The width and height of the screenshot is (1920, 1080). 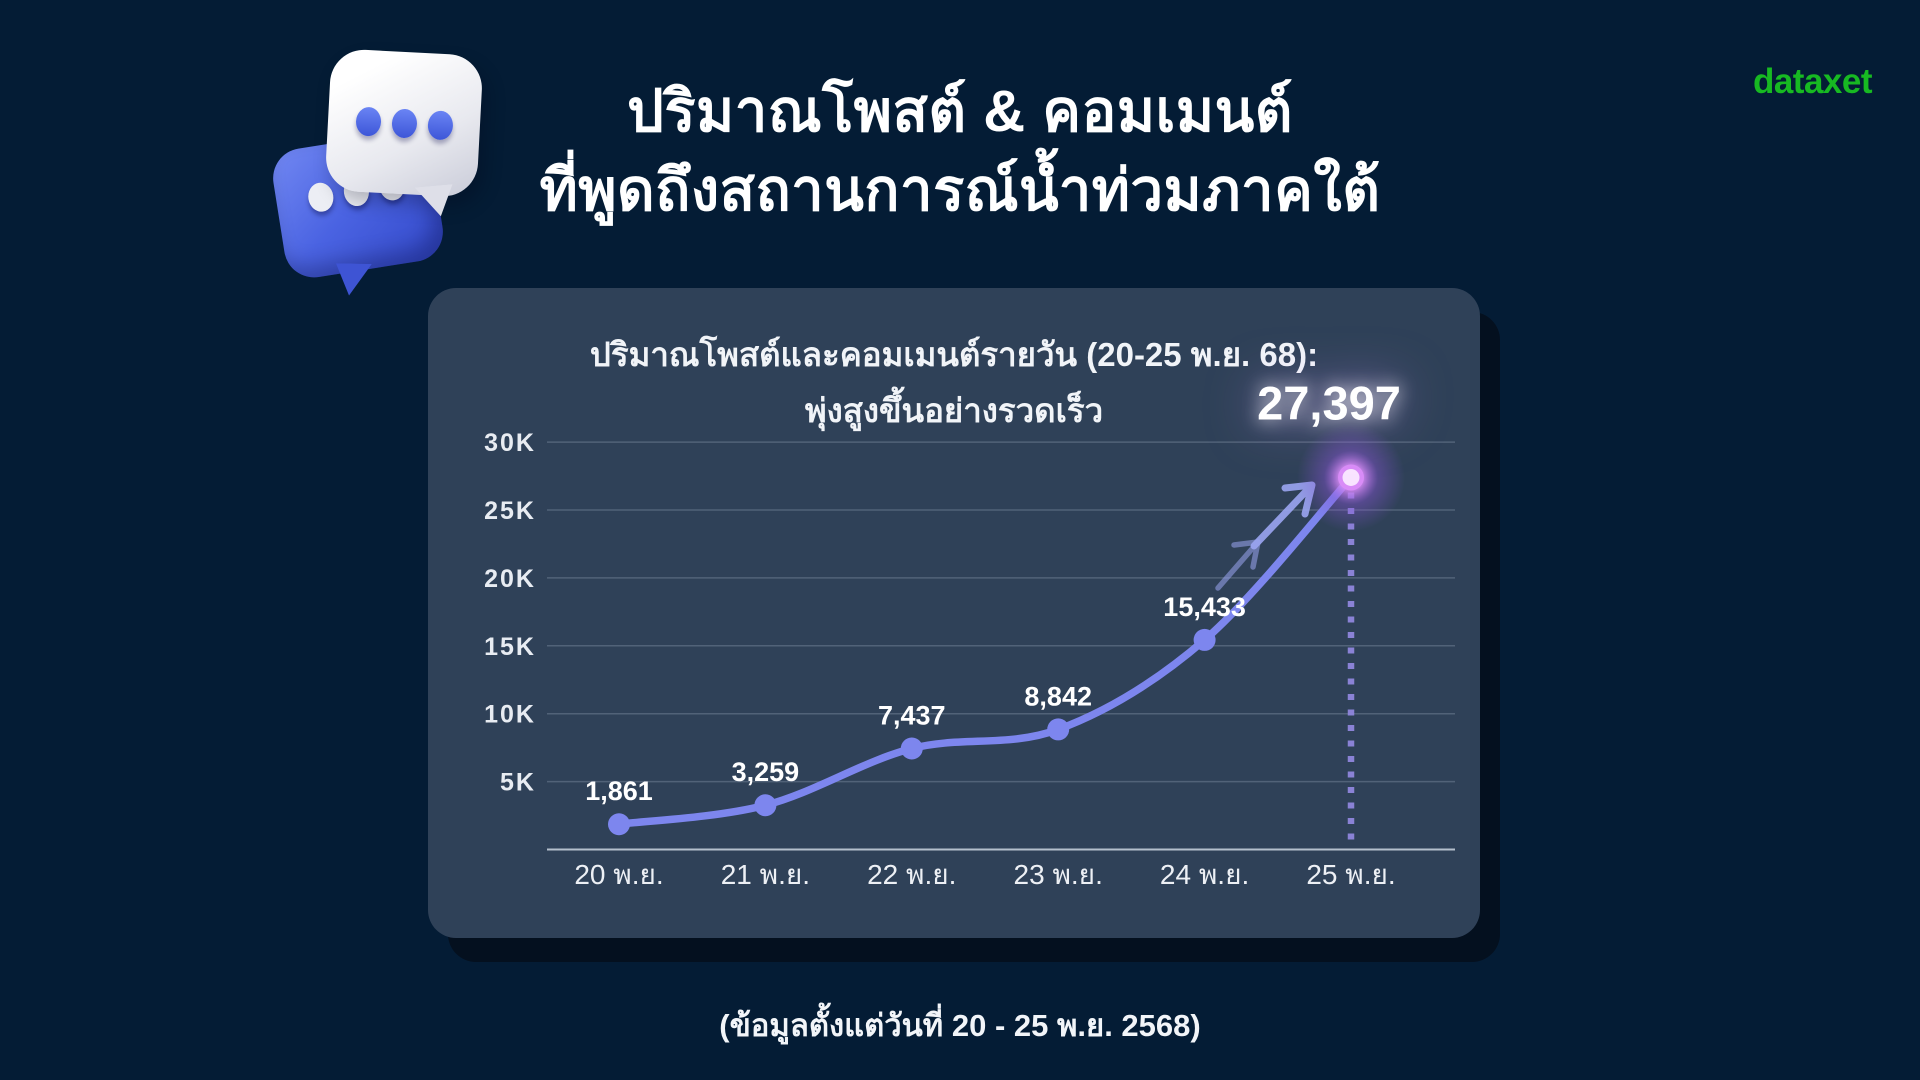 I want to click on highlight-point-core, so click(x=1351, y=477).